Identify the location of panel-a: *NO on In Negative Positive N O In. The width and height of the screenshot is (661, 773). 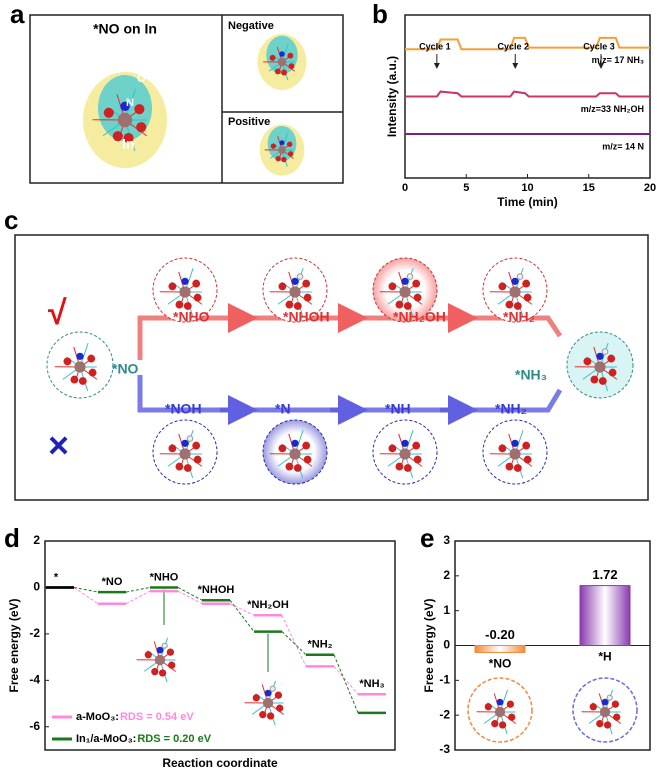
(186, 99).